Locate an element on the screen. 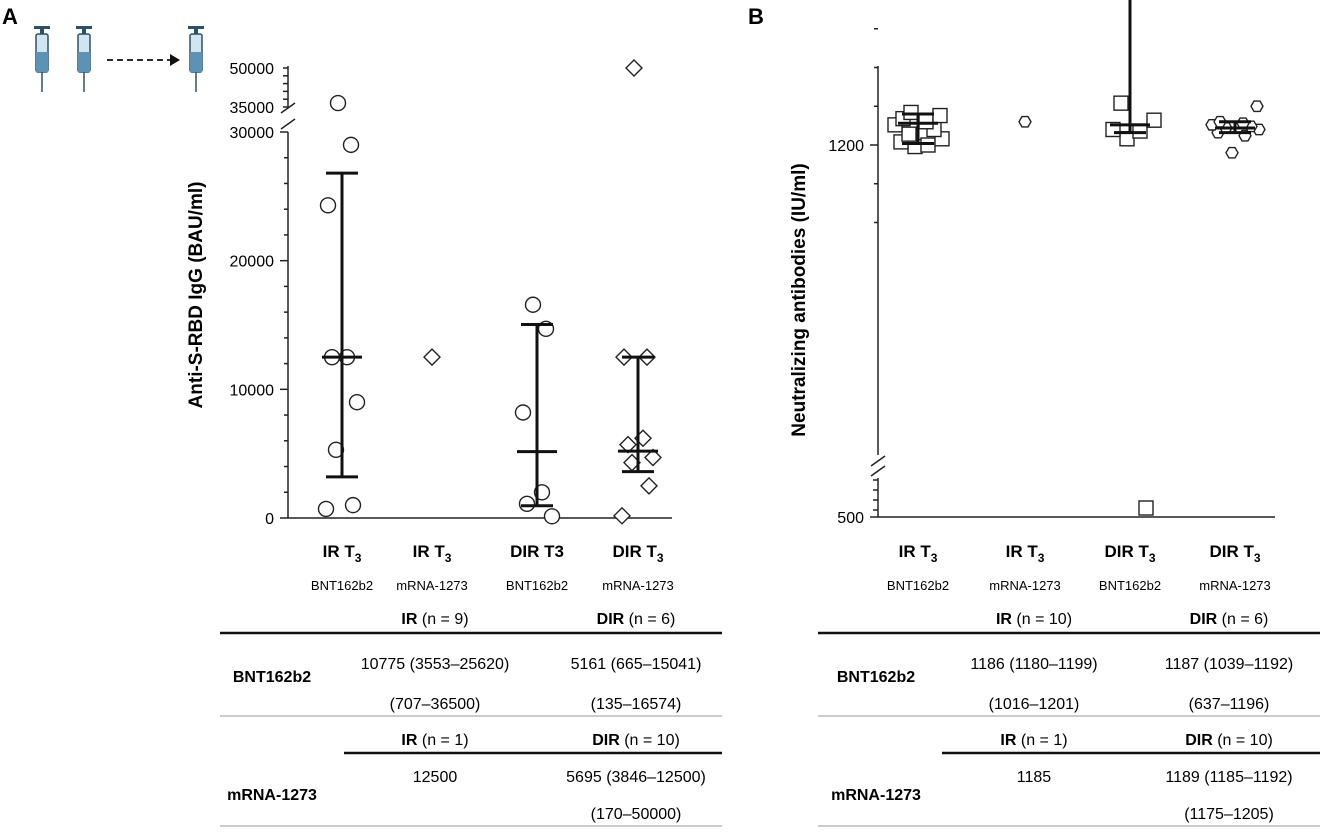 The height and width of the screenshot is (838, 1327). panel-letter: B is located at coordinates (756, 16).